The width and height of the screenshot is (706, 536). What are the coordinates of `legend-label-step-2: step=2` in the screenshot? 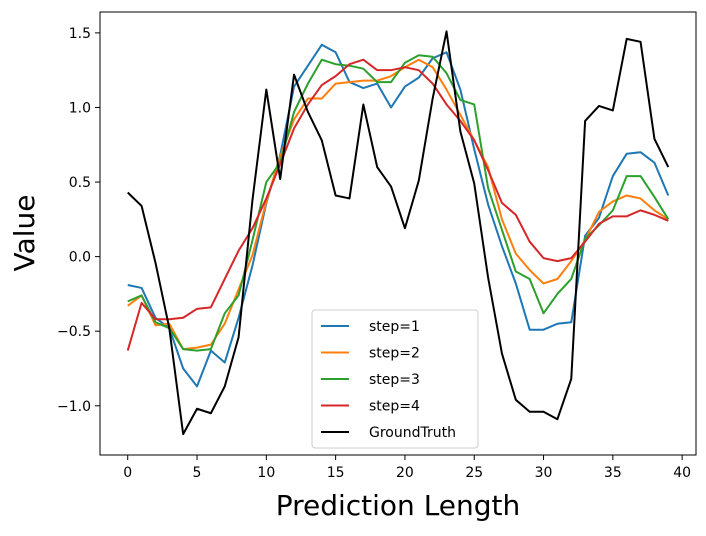 It's located at (394, 354).